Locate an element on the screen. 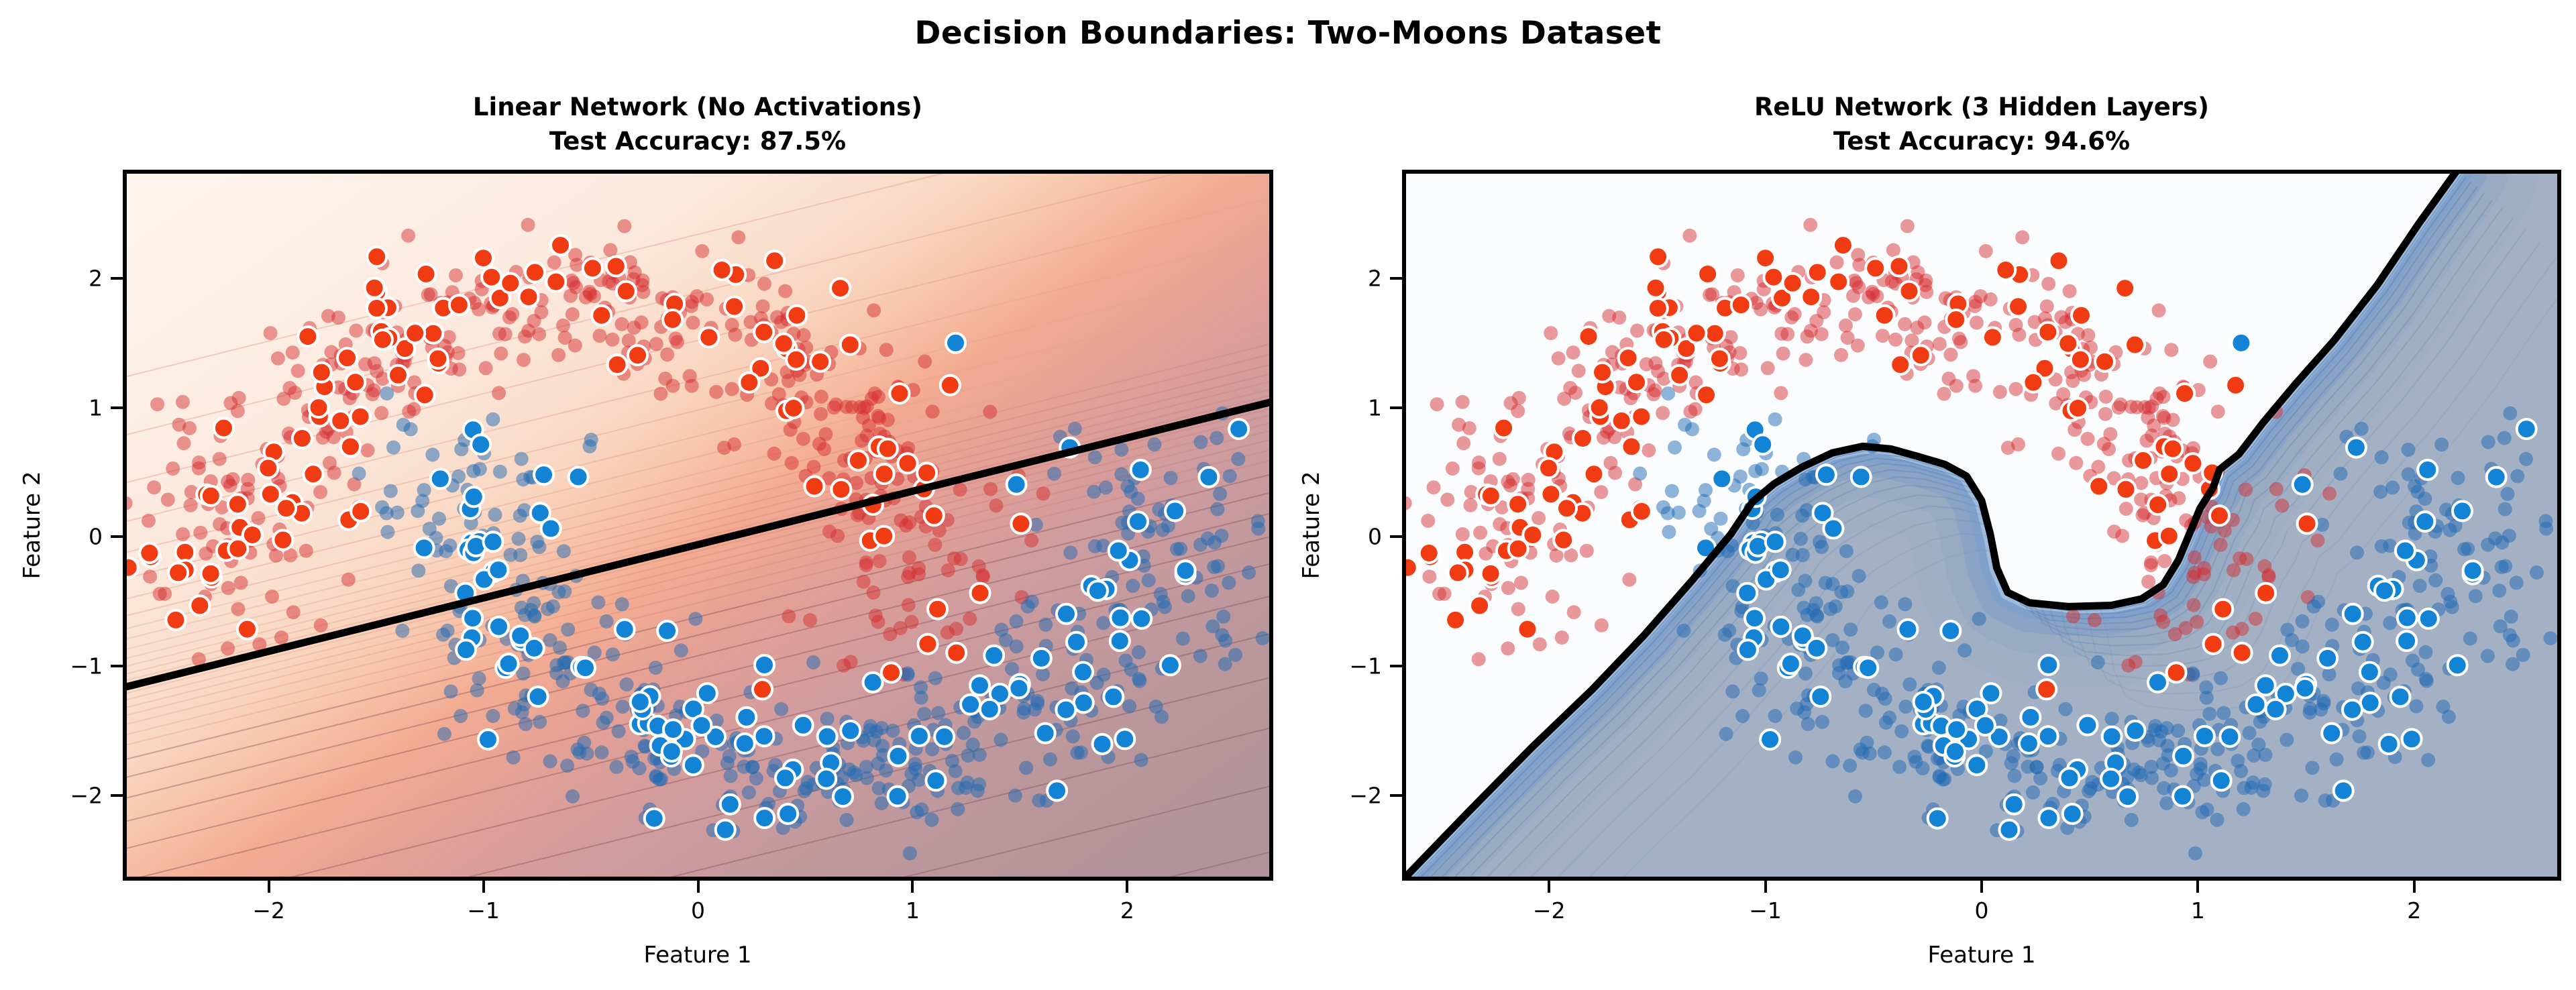  x-tick-label: 1 is located at coordinates (912, 911).